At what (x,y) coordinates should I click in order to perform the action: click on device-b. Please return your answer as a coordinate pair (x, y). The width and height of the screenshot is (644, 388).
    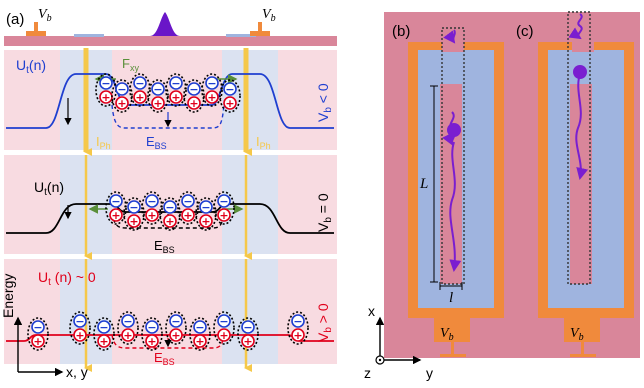
    Looking at the image, I should click on (456, 192).